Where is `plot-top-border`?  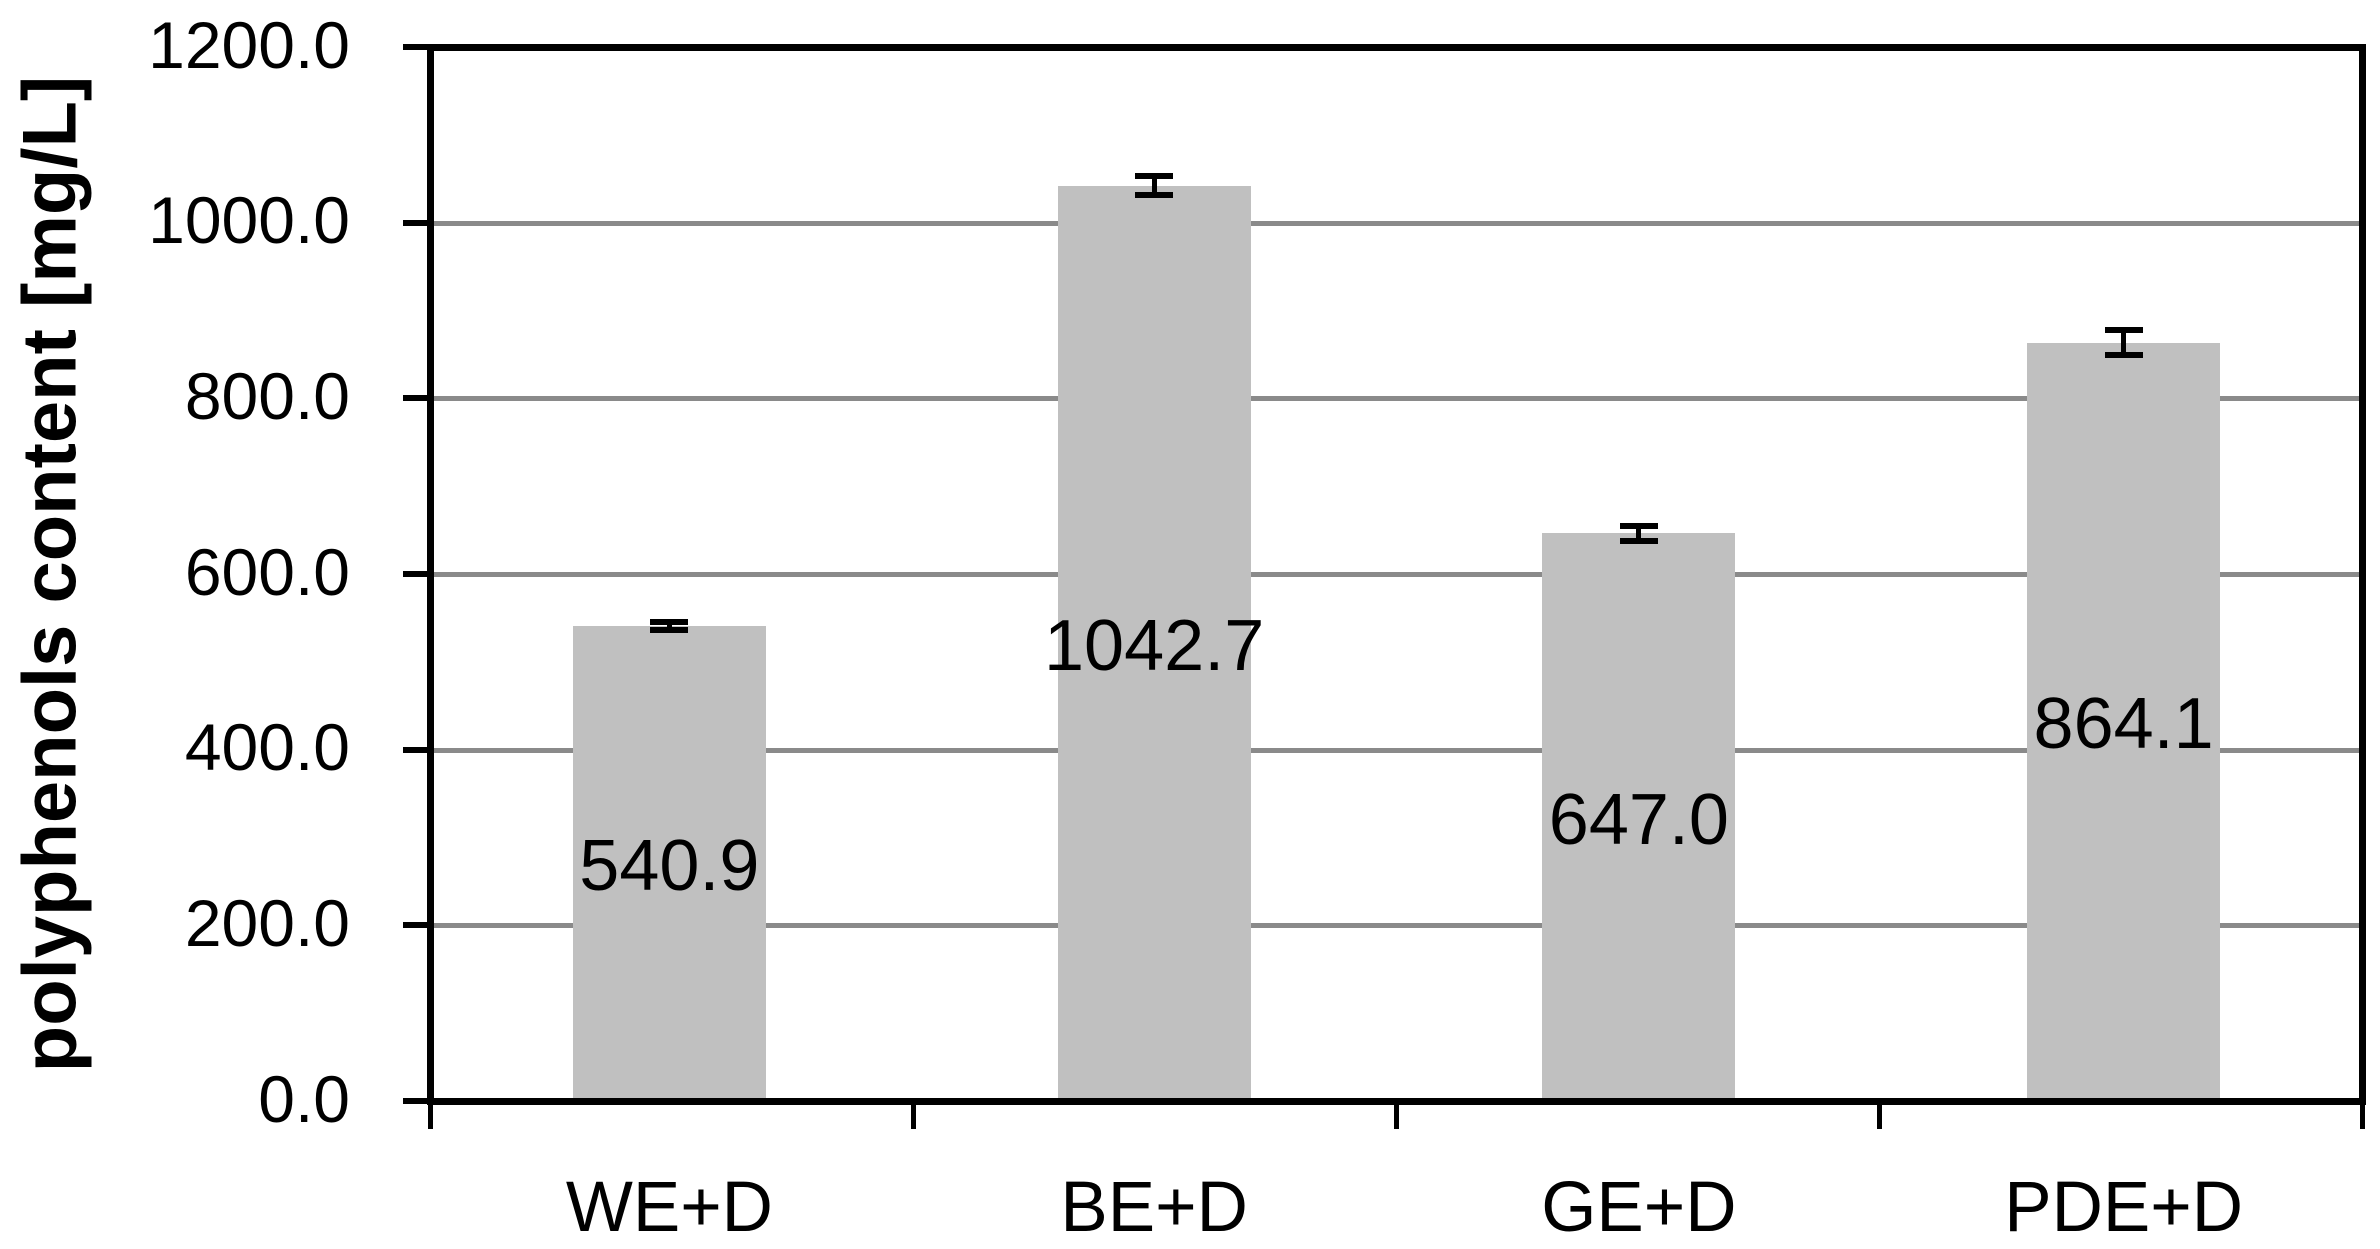 plot-top-border is located at coordinates (1396, 47).